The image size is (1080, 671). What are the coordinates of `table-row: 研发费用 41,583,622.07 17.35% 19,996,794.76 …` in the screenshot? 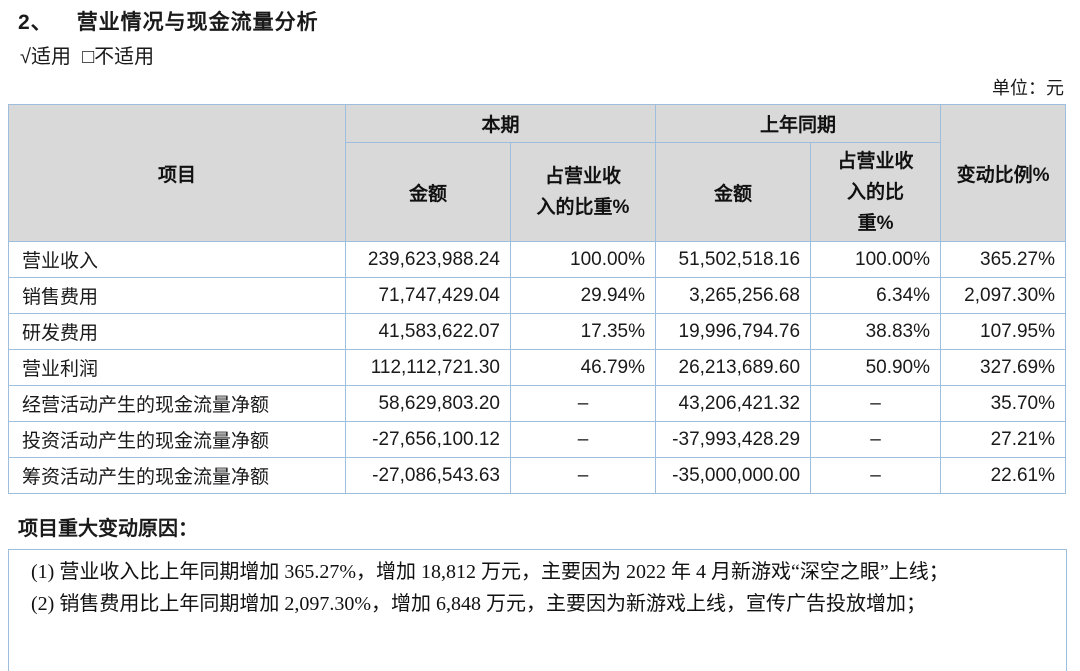 It's located at (537, 331).